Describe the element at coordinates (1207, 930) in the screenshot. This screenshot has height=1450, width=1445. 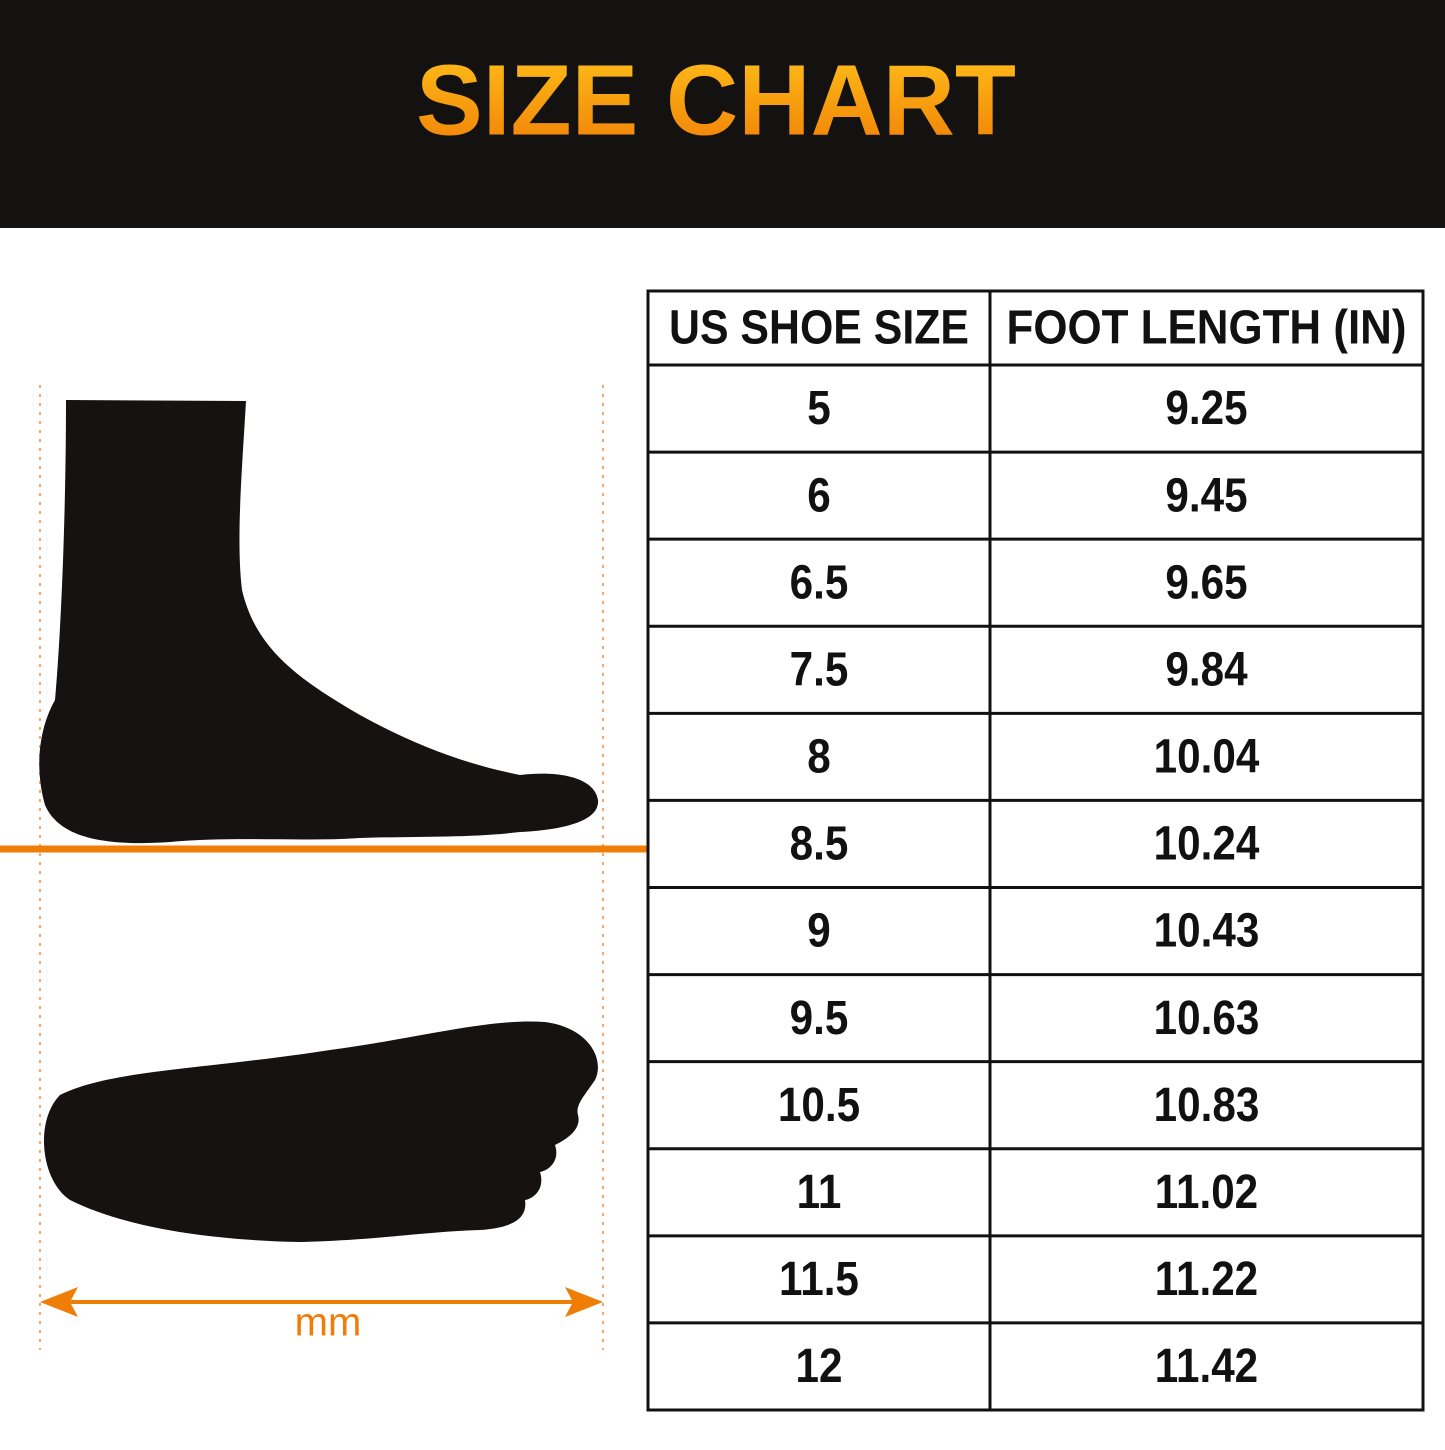
I see `table-cell: 10.43` at that location.